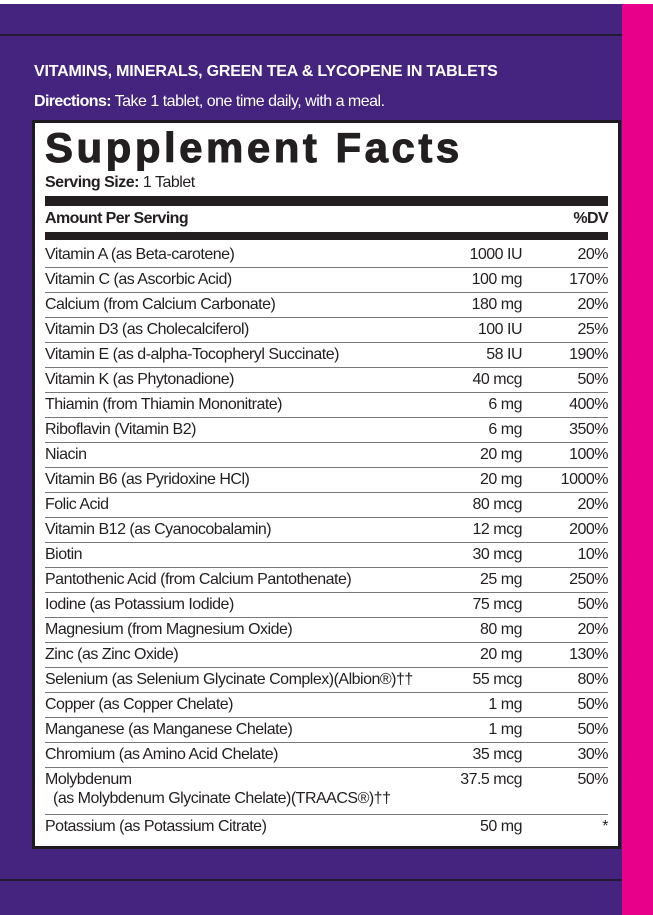  I want to click on nutrient-name: Niacin, so click(66, 454).